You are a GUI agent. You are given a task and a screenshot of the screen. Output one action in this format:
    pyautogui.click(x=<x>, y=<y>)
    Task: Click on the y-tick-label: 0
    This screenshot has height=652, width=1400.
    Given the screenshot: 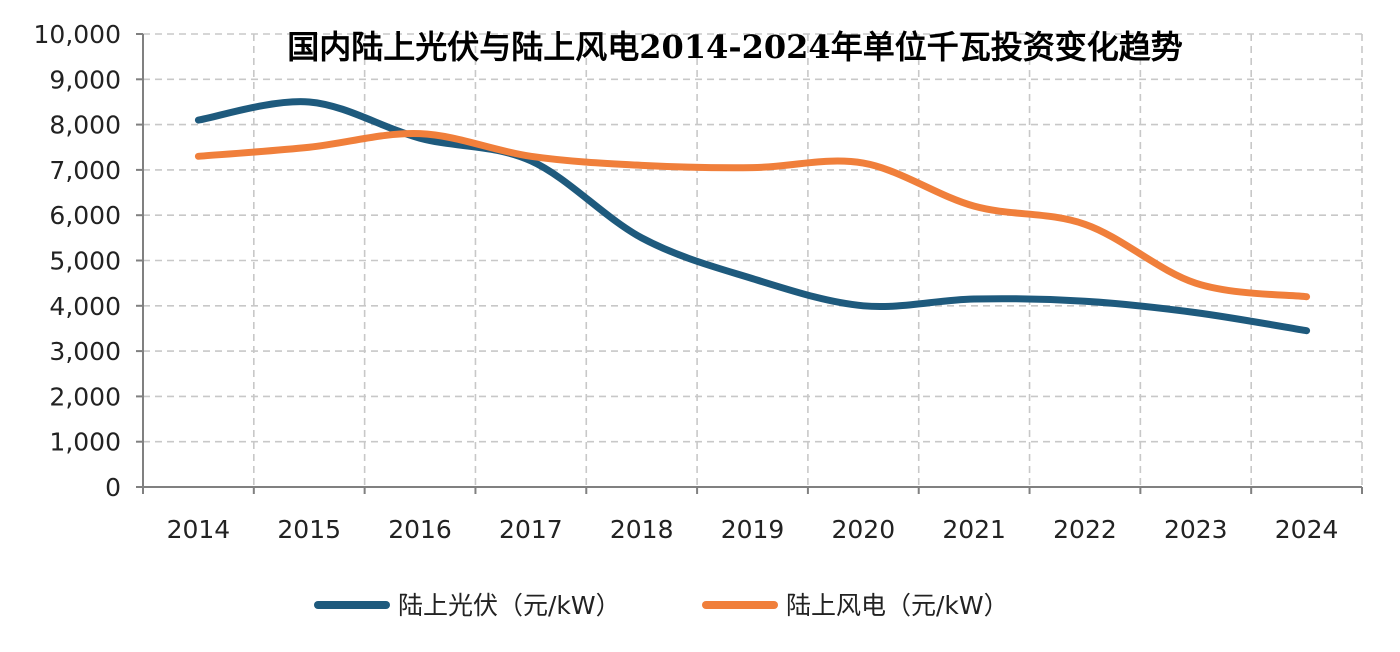 What is the action you would take?
    pyautogui.click(x=113, y=487)
    